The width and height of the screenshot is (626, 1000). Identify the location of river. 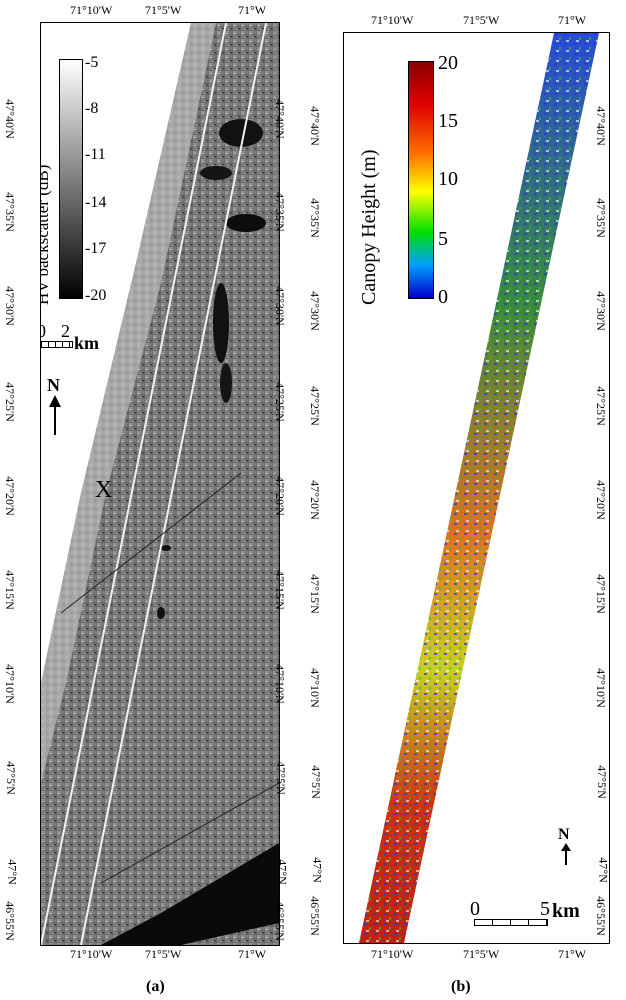
(190, 894).